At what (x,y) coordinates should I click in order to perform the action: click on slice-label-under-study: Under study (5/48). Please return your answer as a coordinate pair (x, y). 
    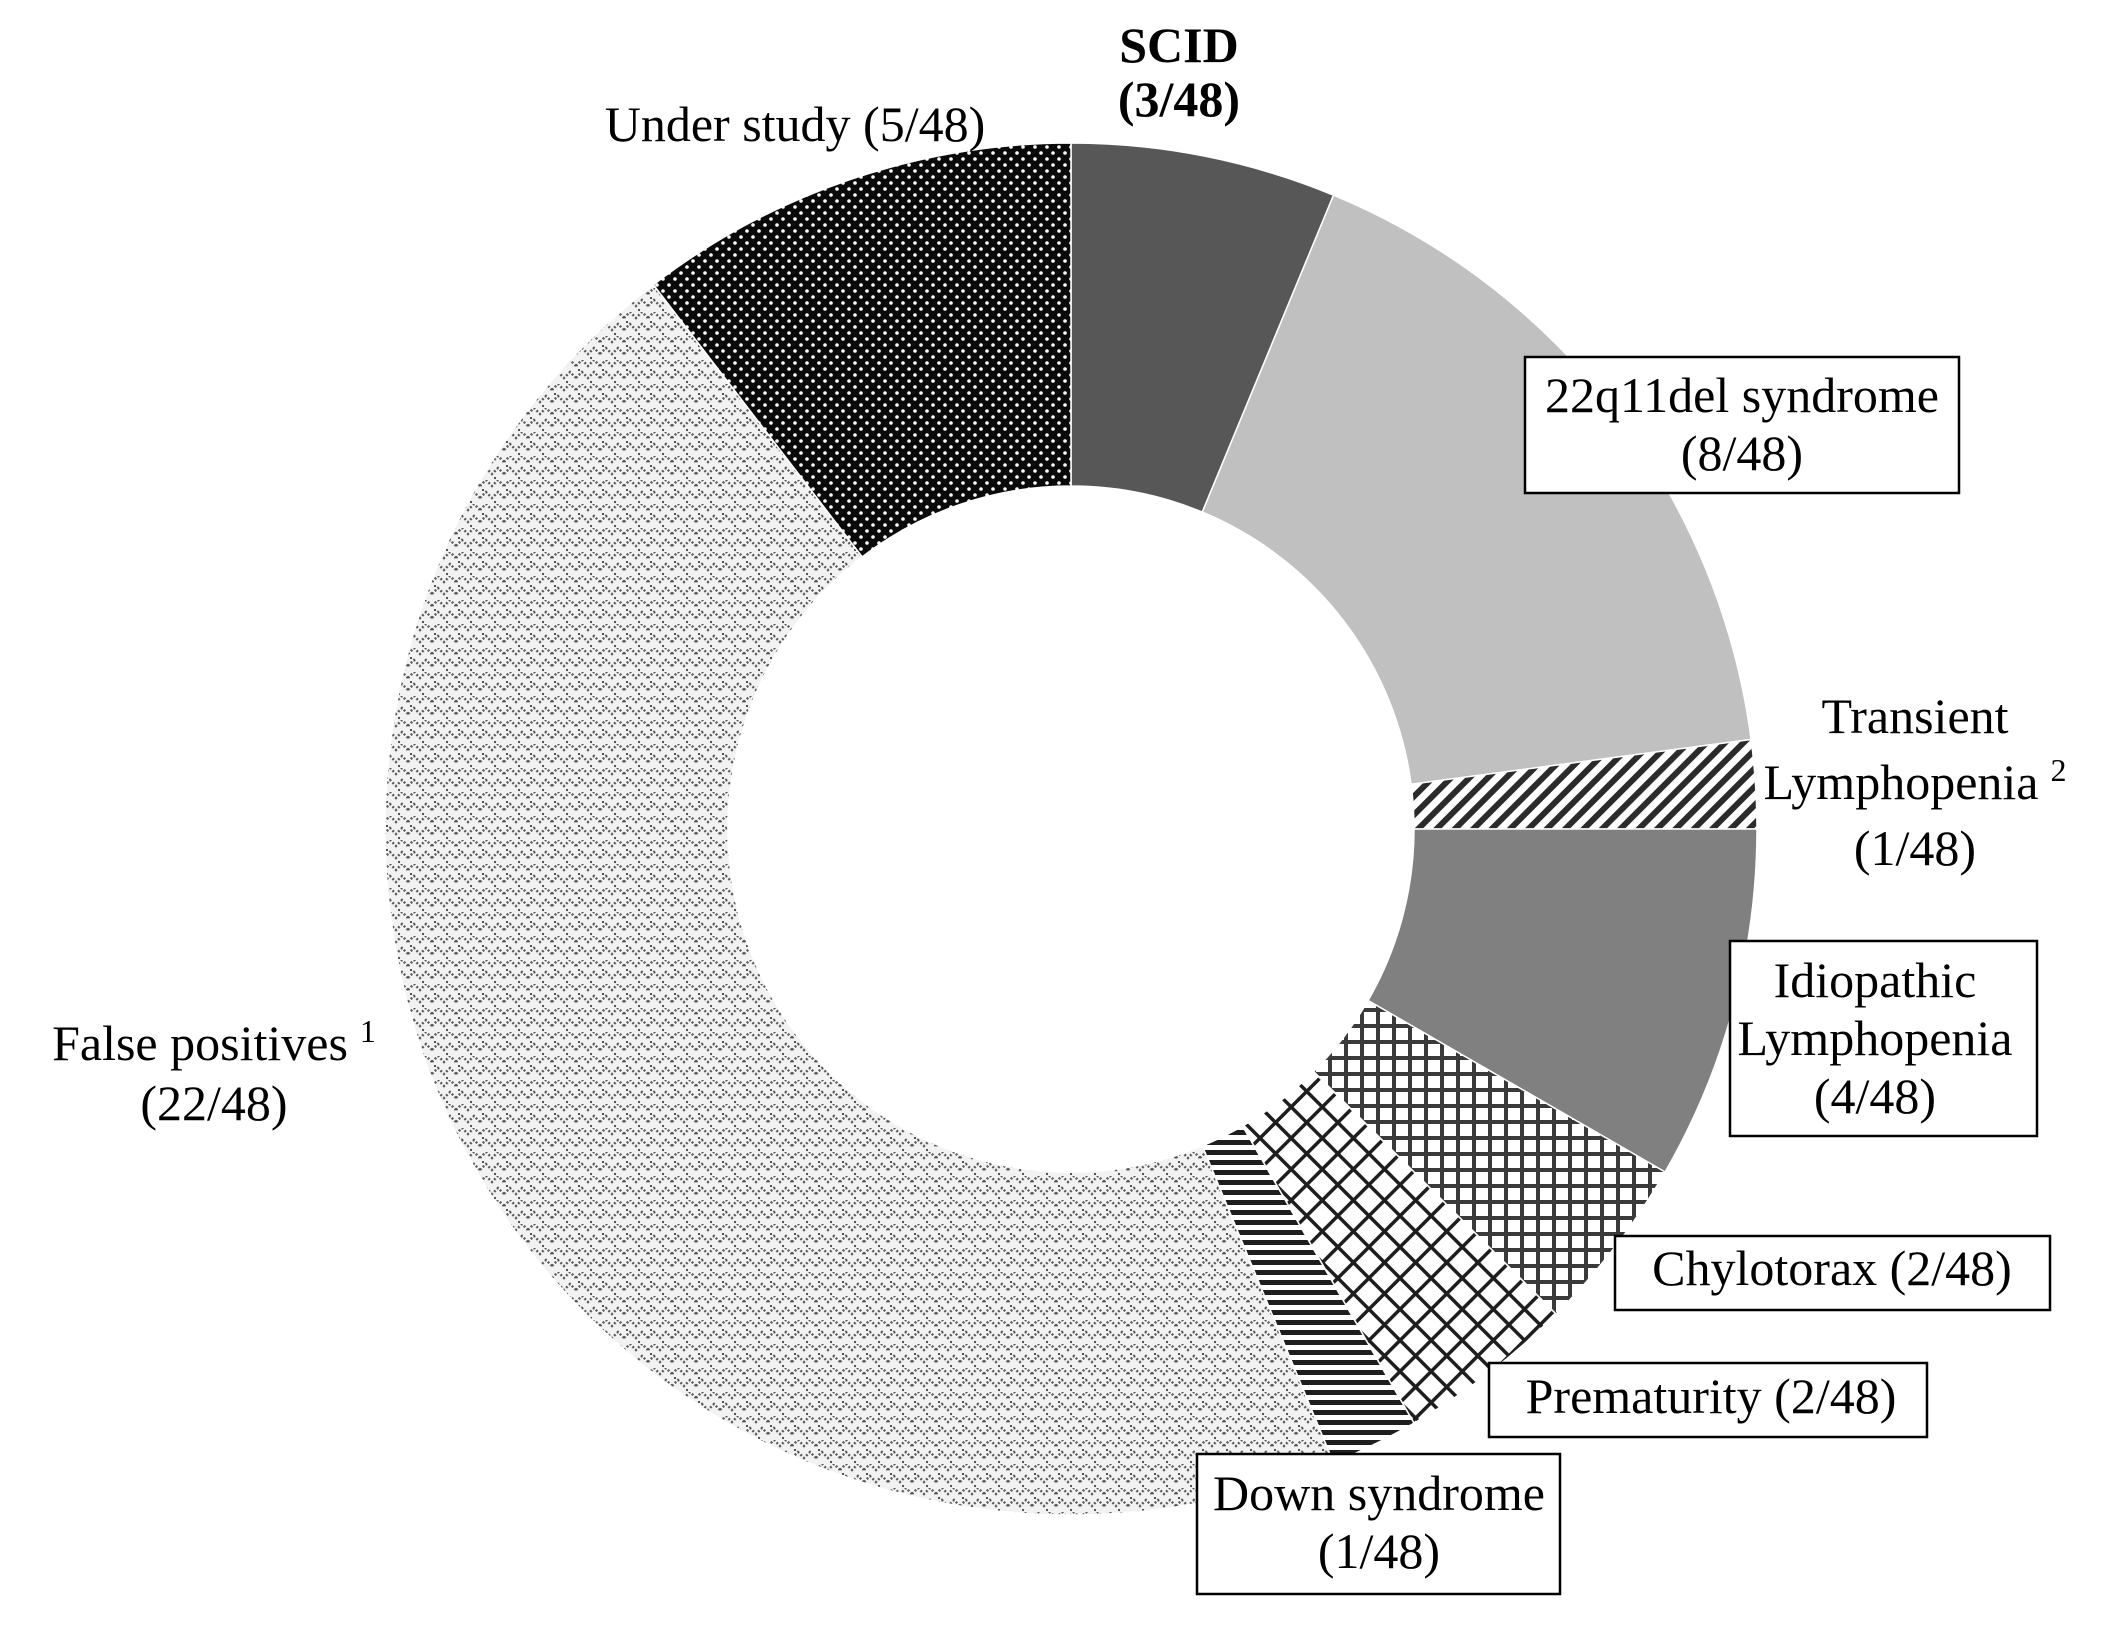
    Looking at the image, I should click on (795, 124).